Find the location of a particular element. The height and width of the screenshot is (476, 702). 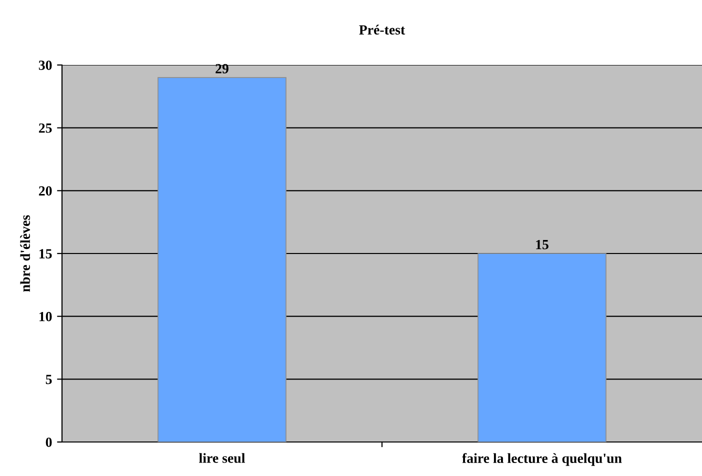

y-tick-label: 25 is located at coordinates (45, 128).